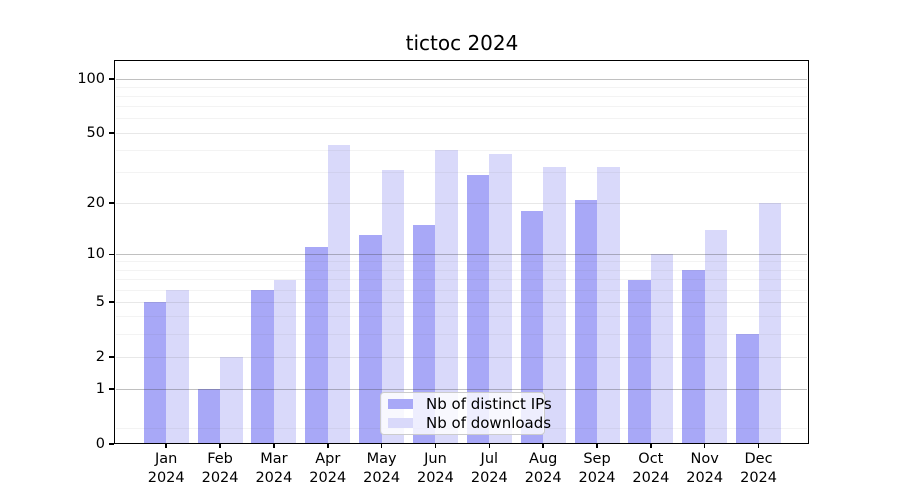 This screenshot has height=500, width=900. What do you see at coordinates (543, 468) in the screenshot?
I see `x-tick-label-aug: Aug 2024` at bounding box center [543, 468].